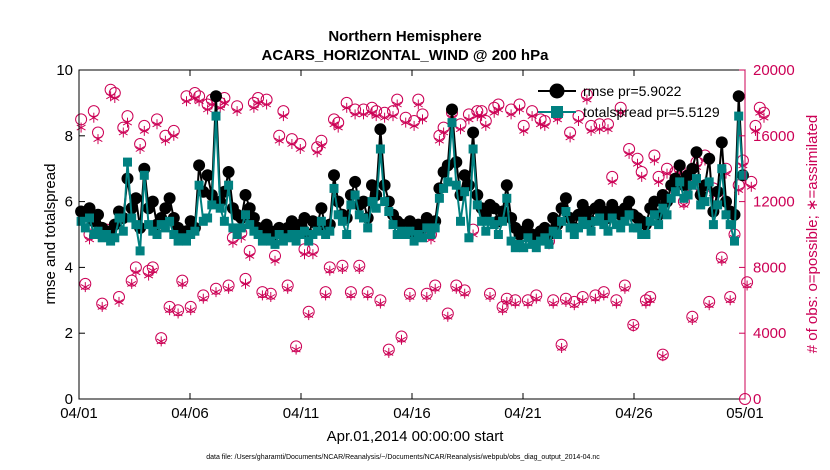  What do you see at coordinates (774, 70) in the screenshot?
I see `y-right-tick-label: 20000` at bounding box center [774, 70].